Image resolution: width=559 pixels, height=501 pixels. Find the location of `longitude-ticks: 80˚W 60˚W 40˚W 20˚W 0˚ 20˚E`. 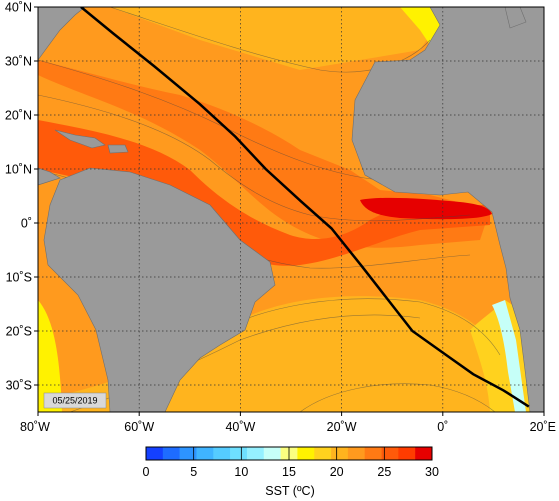

longitude-ticks: 80˚W 60˚W 40˚W 20˚W 0˚ 20˚E is located at coordinates (288, 423).